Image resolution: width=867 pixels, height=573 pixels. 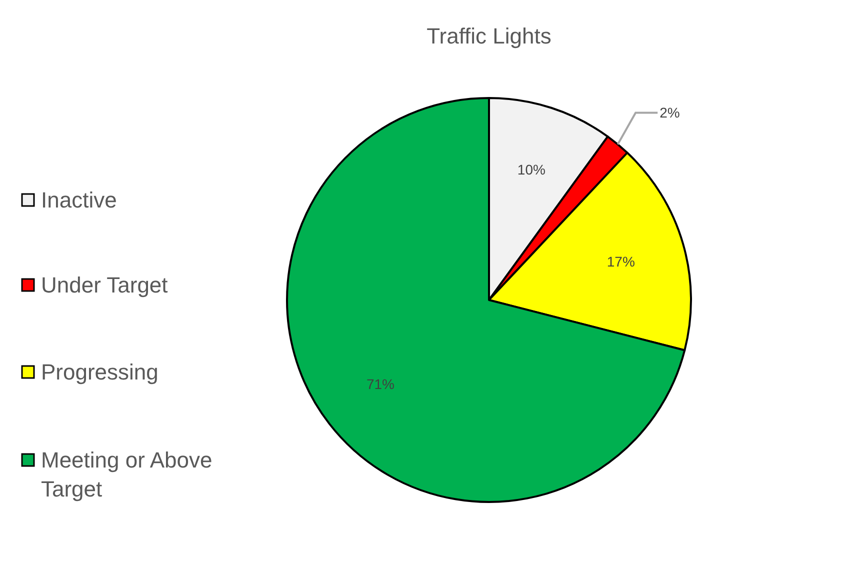 I want to click on data-label: 17%, so click(x=620, y=262).